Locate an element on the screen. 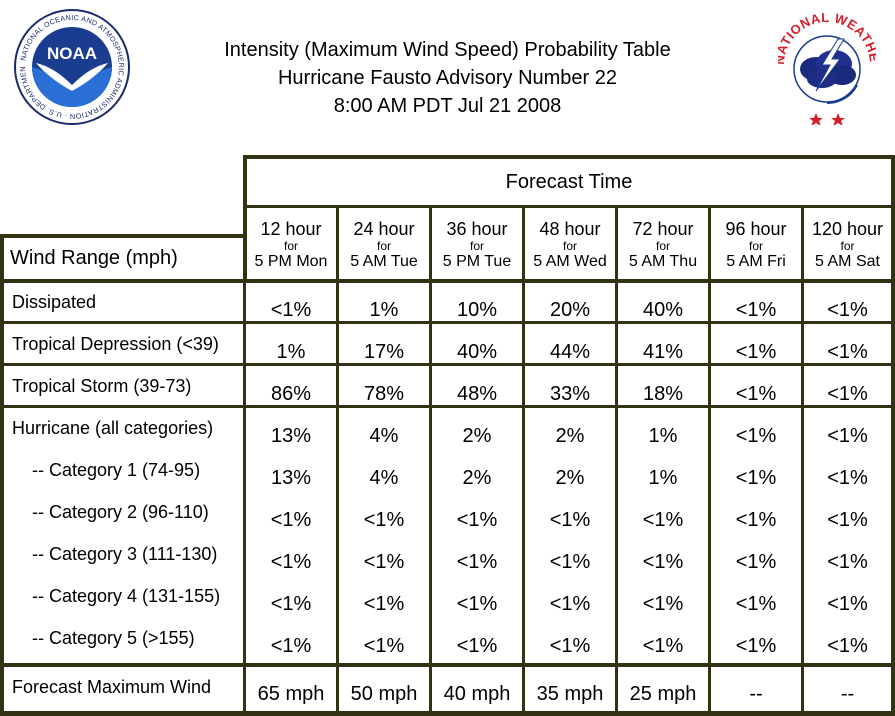 The image size is (895, 716). title-line-2: Hurricane Fausto Advisory Number 22 is located at coordinates (447, 78).